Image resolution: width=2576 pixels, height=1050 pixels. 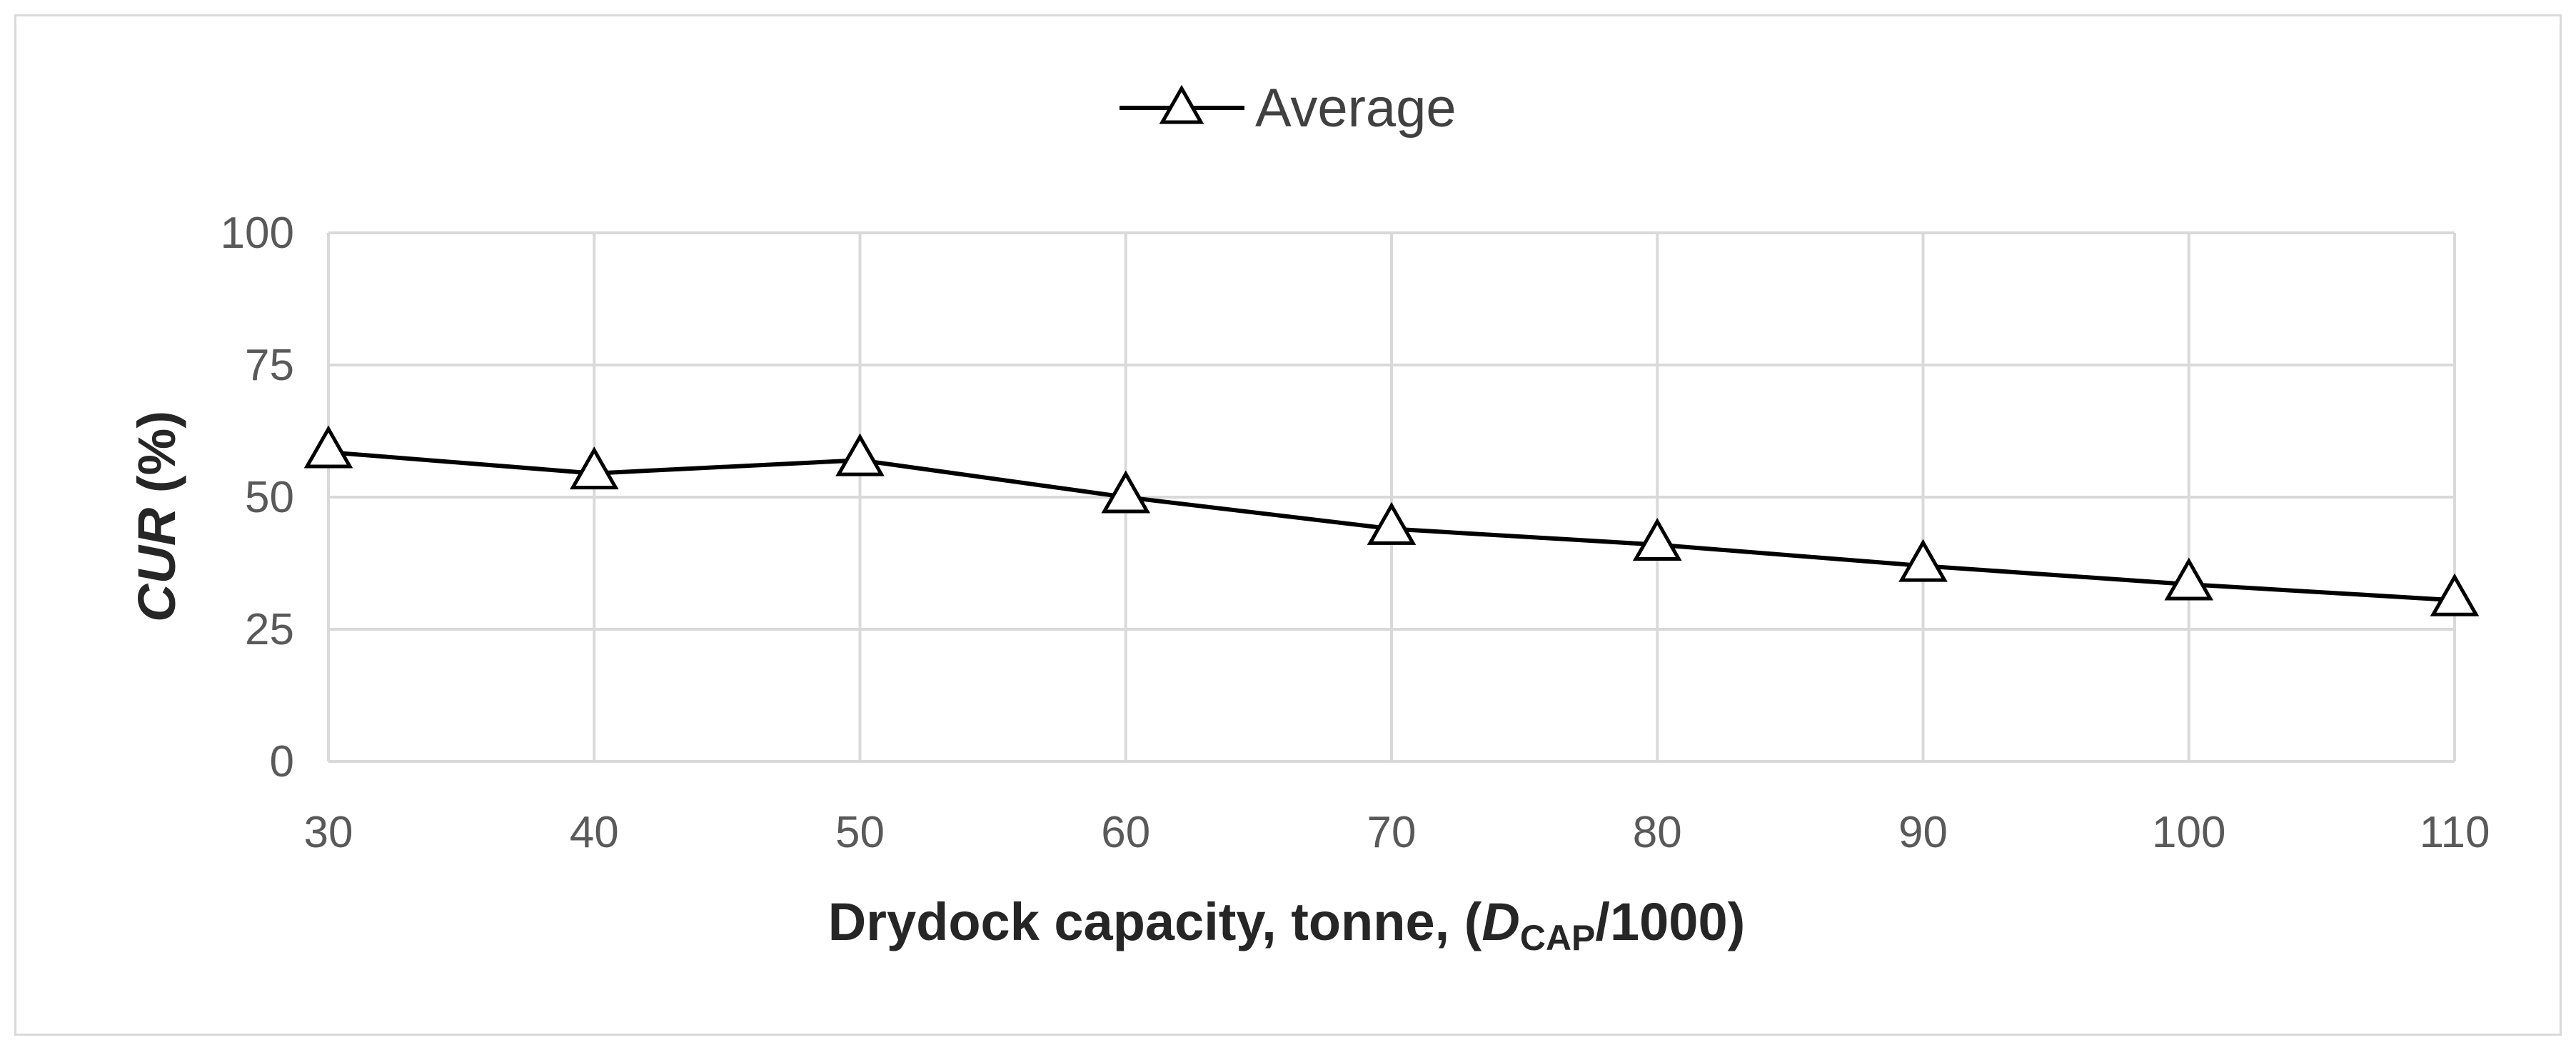 What do you see at coordinates (1125, 832) in the screenshot?
I see `x-tick-label: 60` at bounding box center [1125, 832].